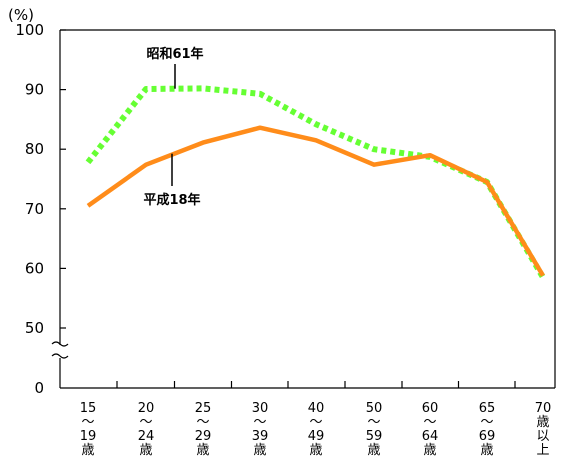 The height and width of the screenshot is (460, 566). What do you see at coordinates (430, 436) in the screenshot?
I see `x-tick-label-part: 64` at bounding box center [430, 436].